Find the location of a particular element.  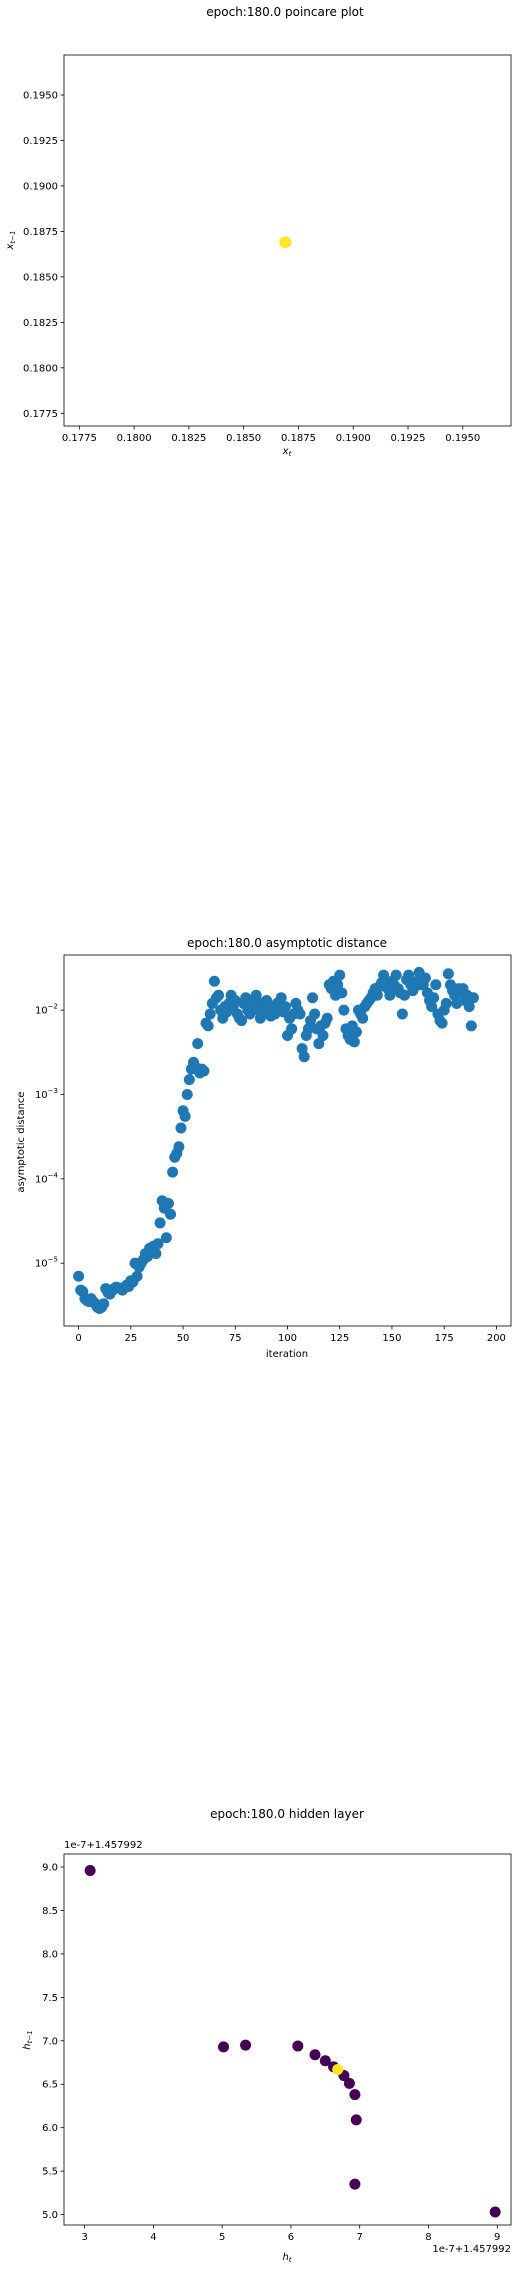

x-tick-label: 0.1800 is located at coordinates (134, 438).